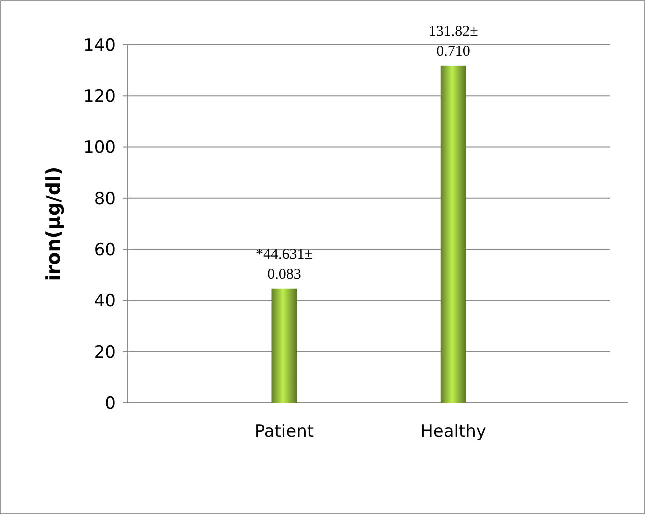 This screenshot has width=646, height=515. Describe the element at coordinates (105, 199) in the screenshot. I see `y-tick-label: 80` at that location.